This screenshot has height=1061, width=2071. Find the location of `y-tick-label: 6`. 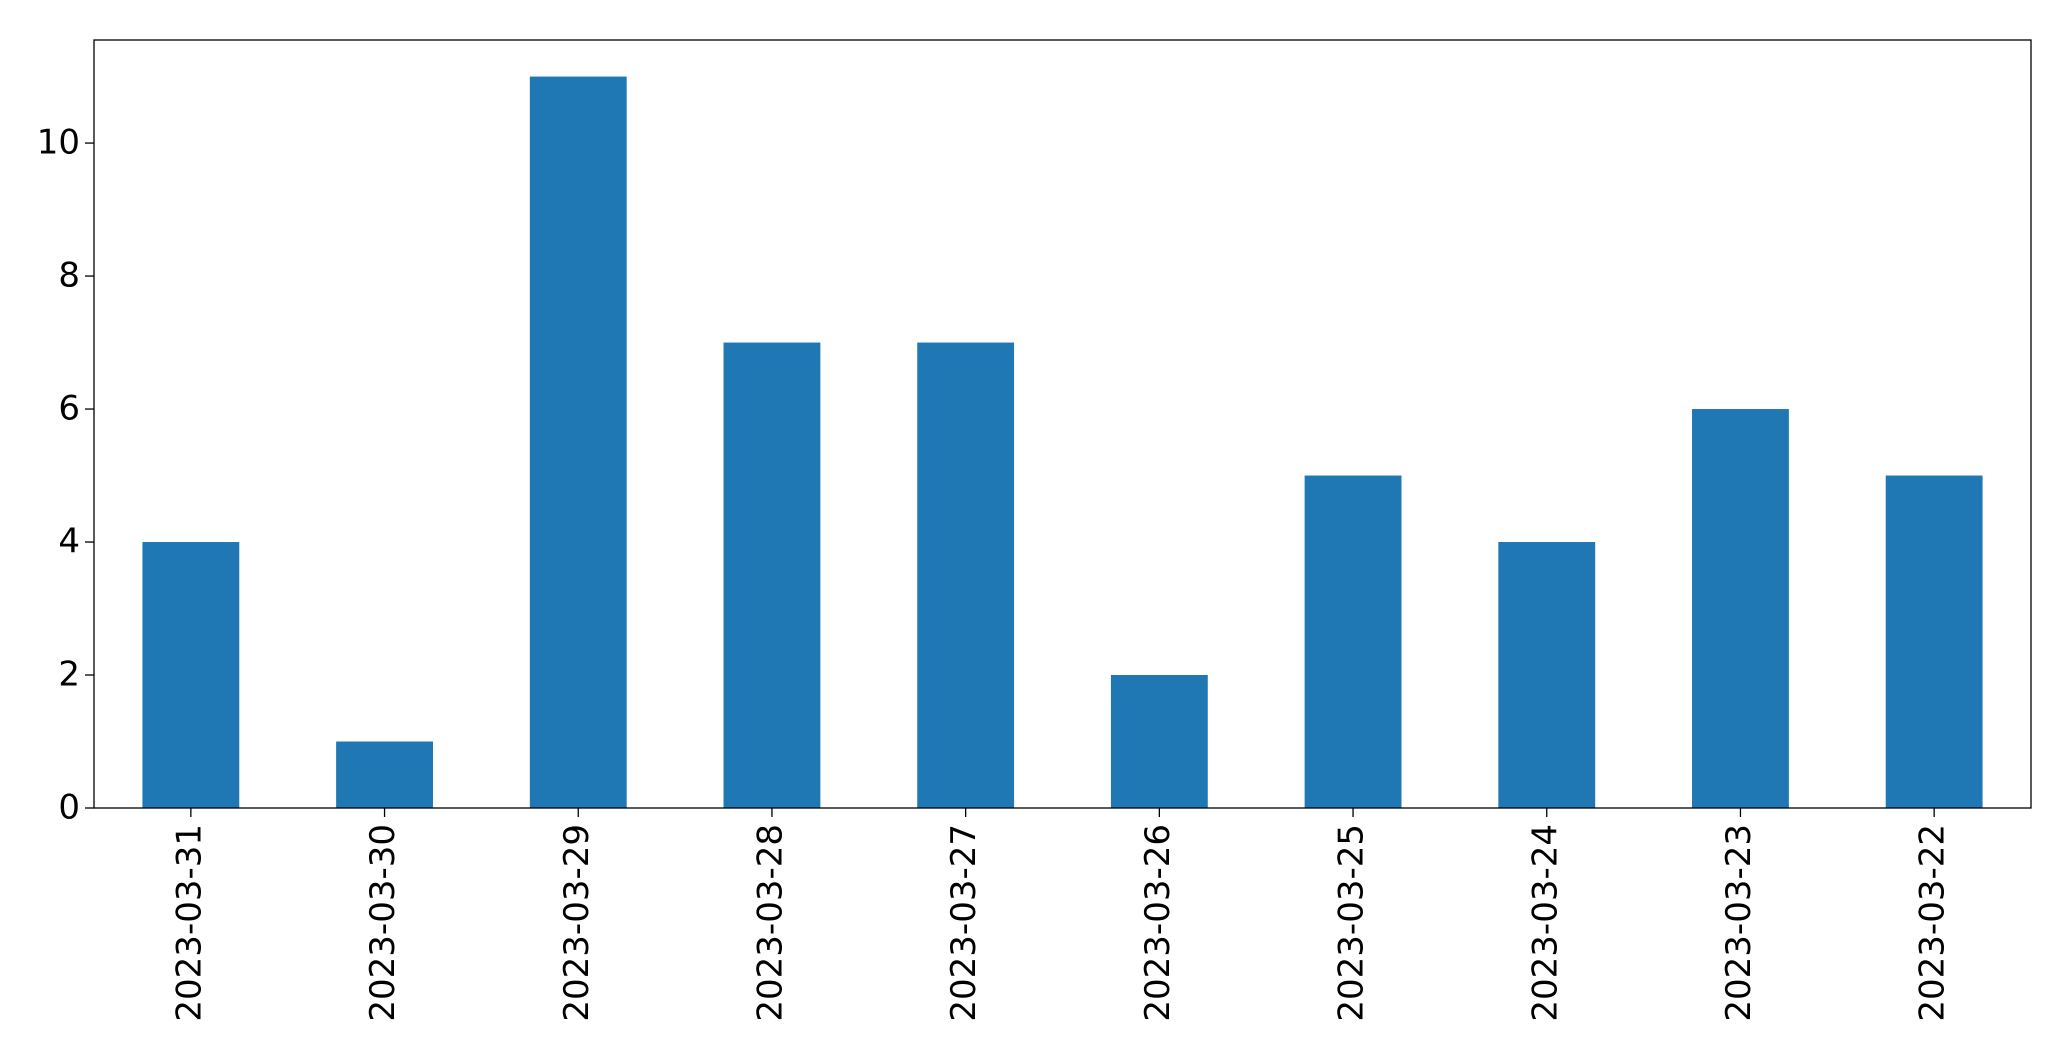

y-tick-label: 6 is located at coordinates (69, 409).